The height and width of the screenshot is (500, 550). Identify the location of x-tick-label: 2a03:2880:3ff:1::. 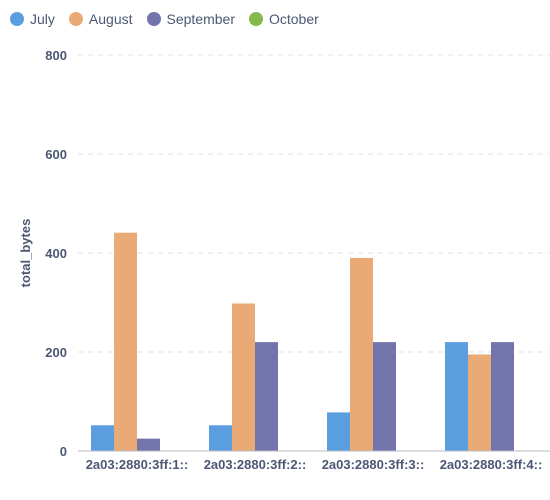
(137, 464).